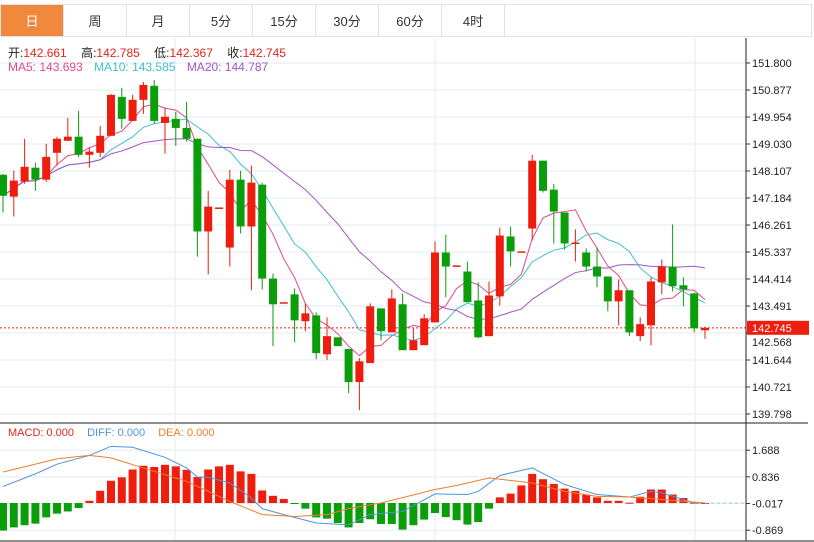 The height and width of the screenshot is (542, 814). I want to click on tab-month: 月, so click(158, 20).